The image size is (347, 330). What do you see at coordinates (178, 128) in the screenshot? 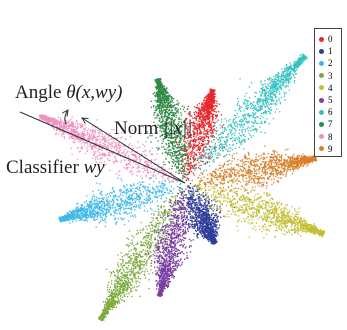
I see `norm-symbol: ||x||` at bounding box center [178, 128].